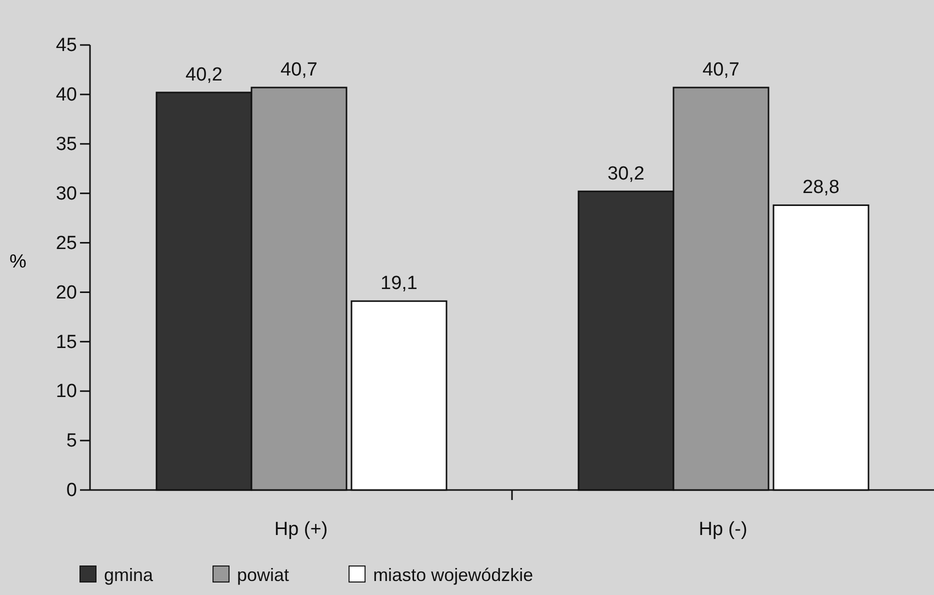 This screenshot has height=595, width=934. What do you see at coordinates (821, 187) in the screenshot?
I see `data-label: 28,8` at bounding box center [821, 187].